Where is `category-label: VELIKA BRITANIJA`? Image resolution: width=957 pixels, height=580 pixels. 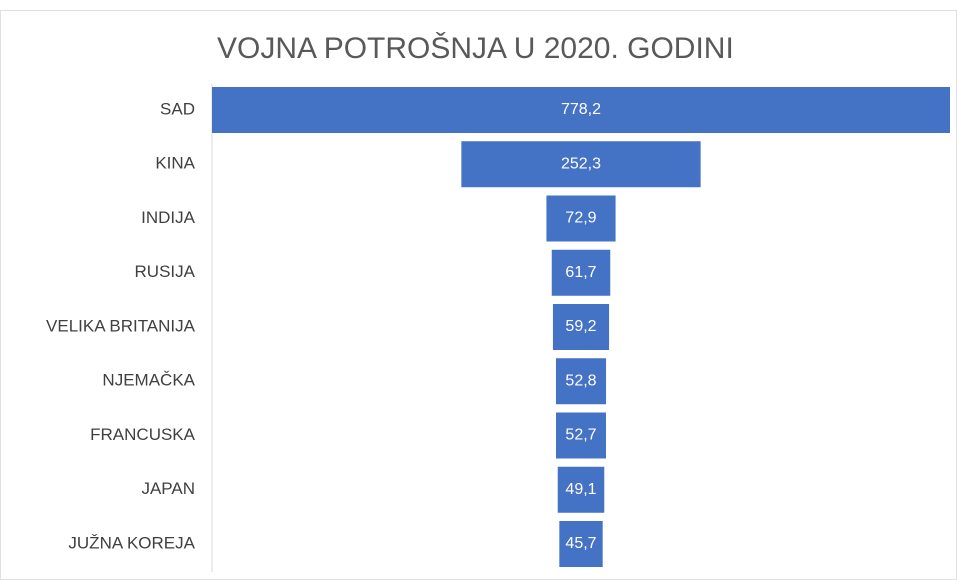
category-label: VELIKA BRITANIJA is located at coordinates (121, 325).